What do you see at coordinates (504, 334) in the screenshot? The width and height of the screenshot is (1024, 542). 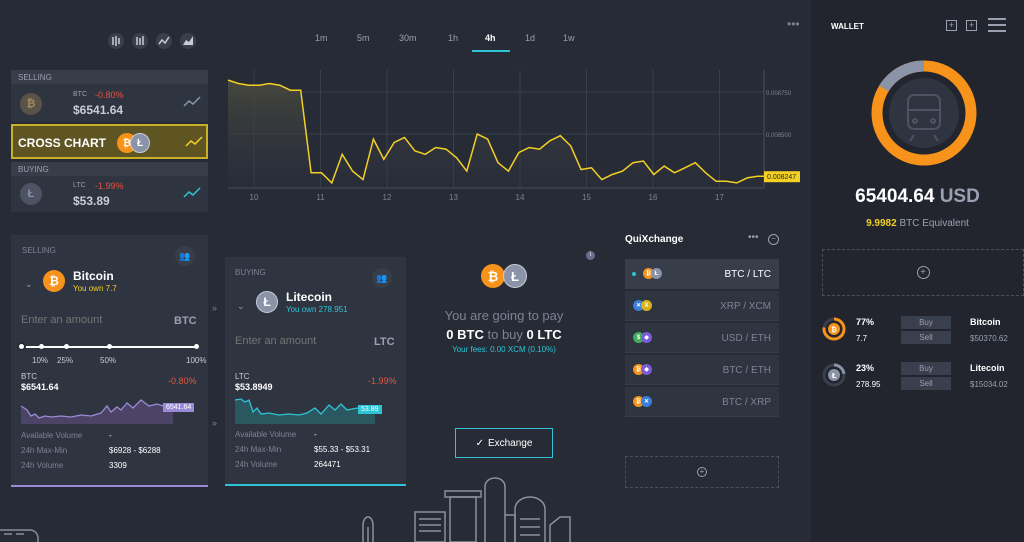 I see `pay-amounts: 0 BTC to buy 0 LTC` at bounding box center [504, 334].